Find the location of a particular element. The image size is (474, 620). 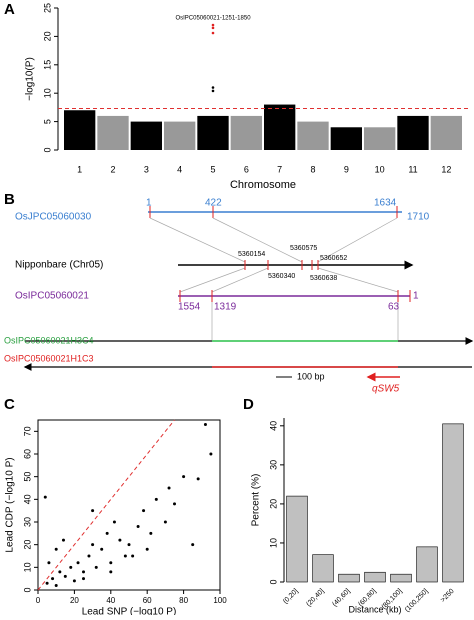

gene-name: OsJPC05060030 is located at coordinates (53, 217).